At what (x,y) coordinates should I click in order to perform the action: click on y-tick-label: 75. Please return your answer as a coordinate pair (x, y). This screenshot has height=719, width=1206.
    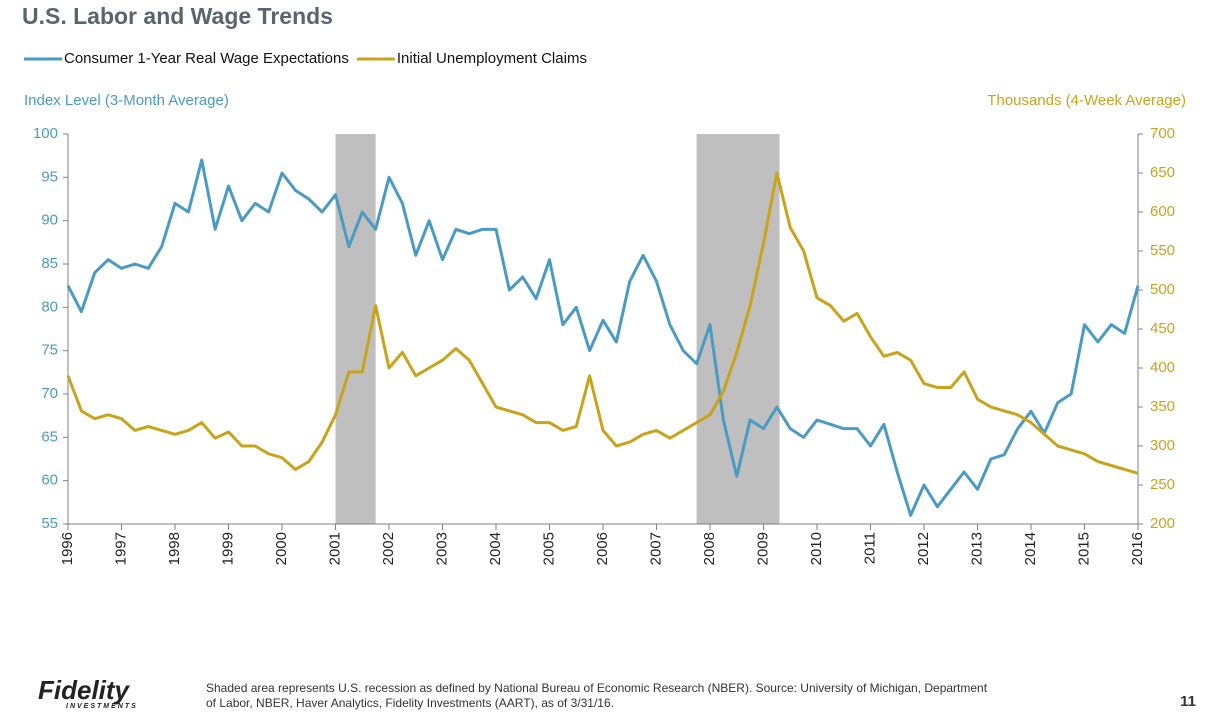
    Looking at the image, I should click on (49, 350).